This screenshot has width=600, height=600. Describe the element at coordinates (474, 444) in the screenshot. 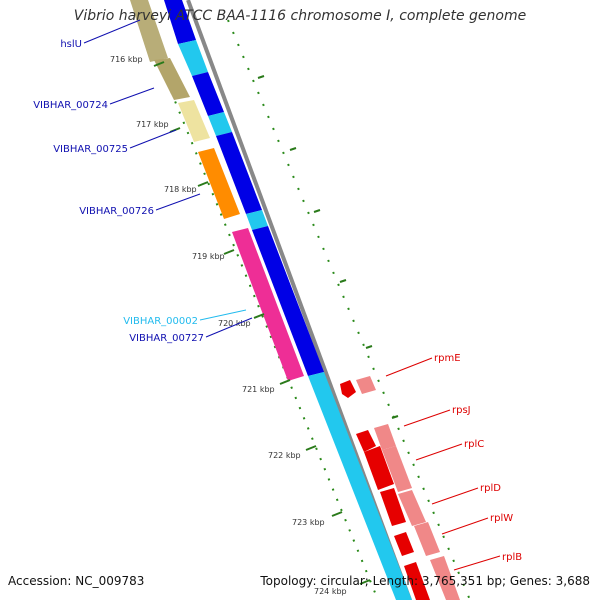

I see `gene-label-rplC: rplC` at that location.